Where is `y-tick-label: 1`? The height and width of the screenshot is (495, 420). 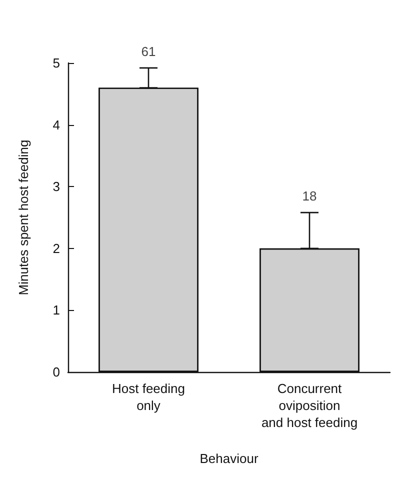
y-tick-label: 1 is located at coordinates (56, 310).